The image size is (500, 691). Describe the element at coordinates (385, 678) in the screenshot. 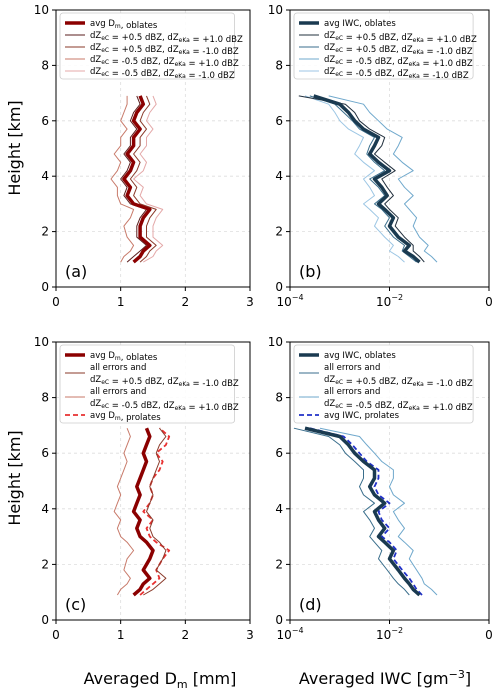

I see `xlabel-iwc: Averaged IWC [gm−3]` at that location.